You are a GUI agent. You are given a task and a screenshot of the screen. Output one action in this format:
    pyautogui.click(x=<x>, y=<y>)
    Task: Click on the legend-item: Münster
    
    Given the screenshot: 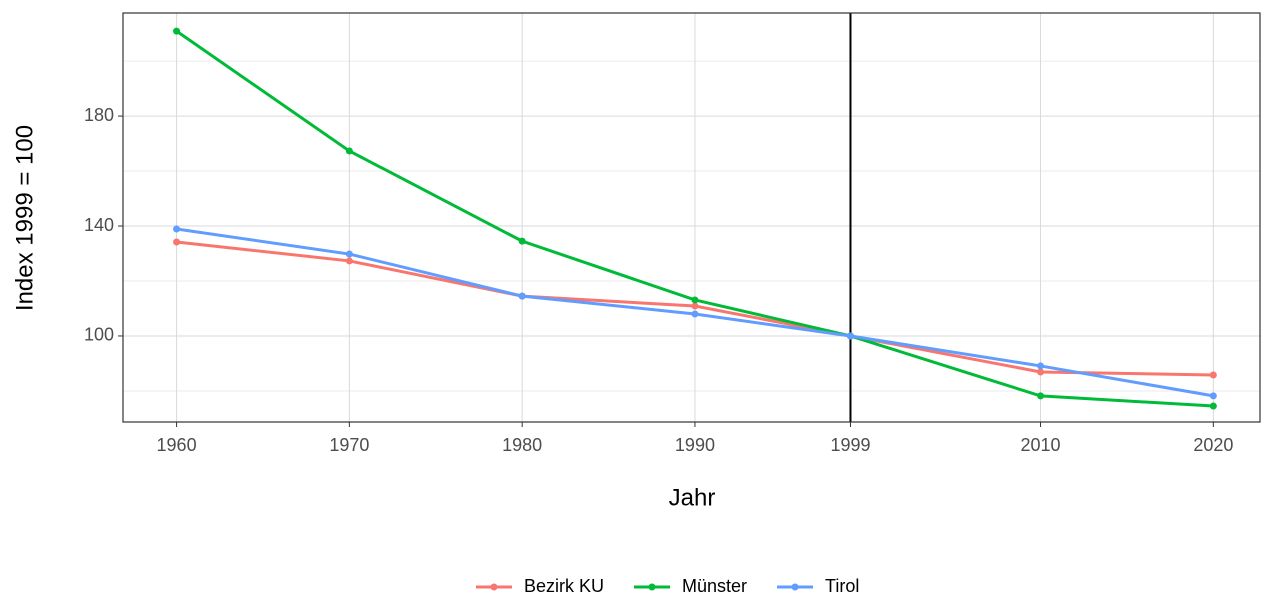 What is the action you would take?
    pyautogui.click(x=690, y=586)
    